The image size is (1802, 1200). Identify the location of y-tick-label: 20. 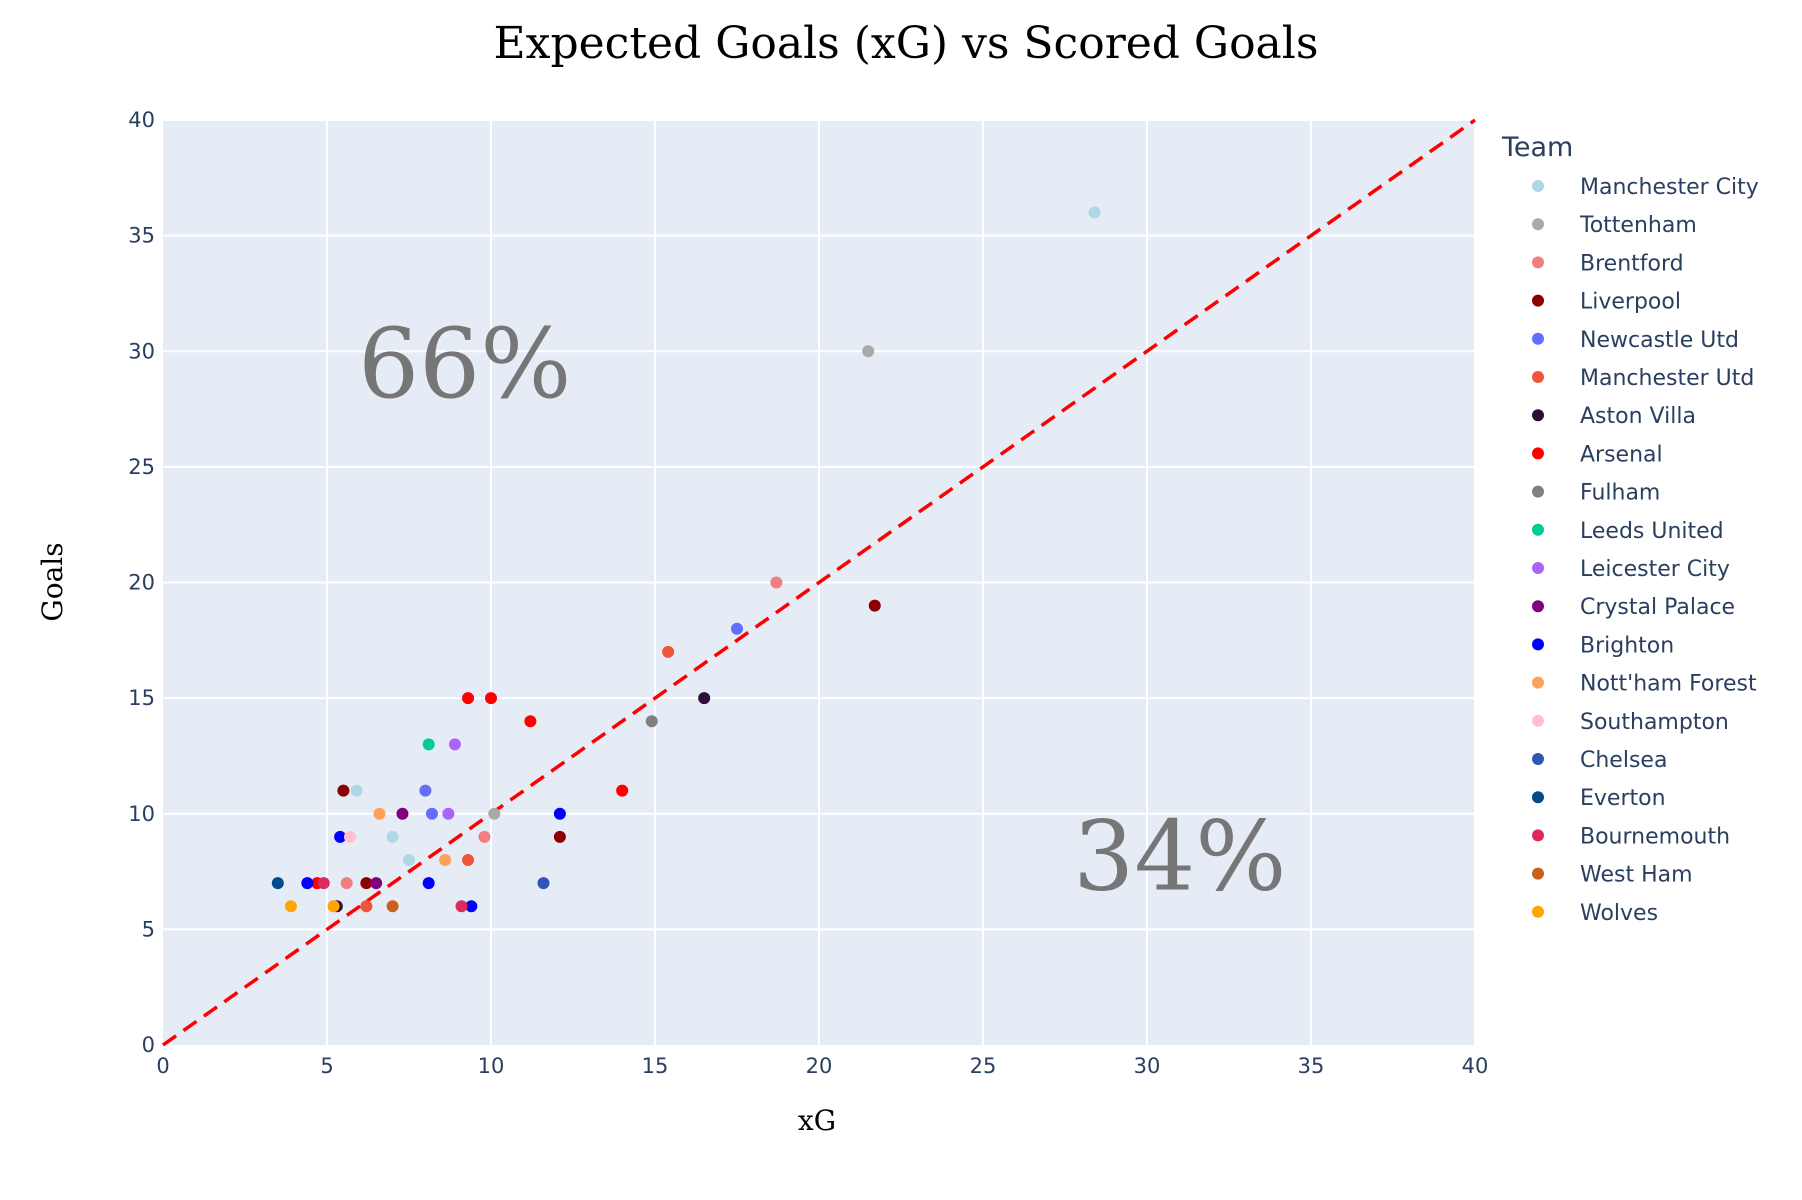
(141, 583).